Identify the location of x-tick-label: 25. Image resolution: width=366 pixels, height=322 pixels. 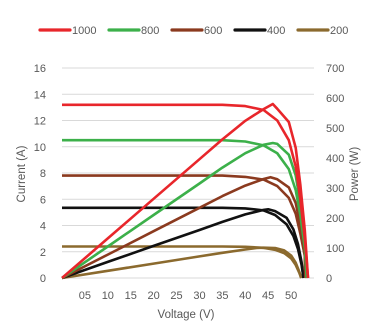
(176, 296).